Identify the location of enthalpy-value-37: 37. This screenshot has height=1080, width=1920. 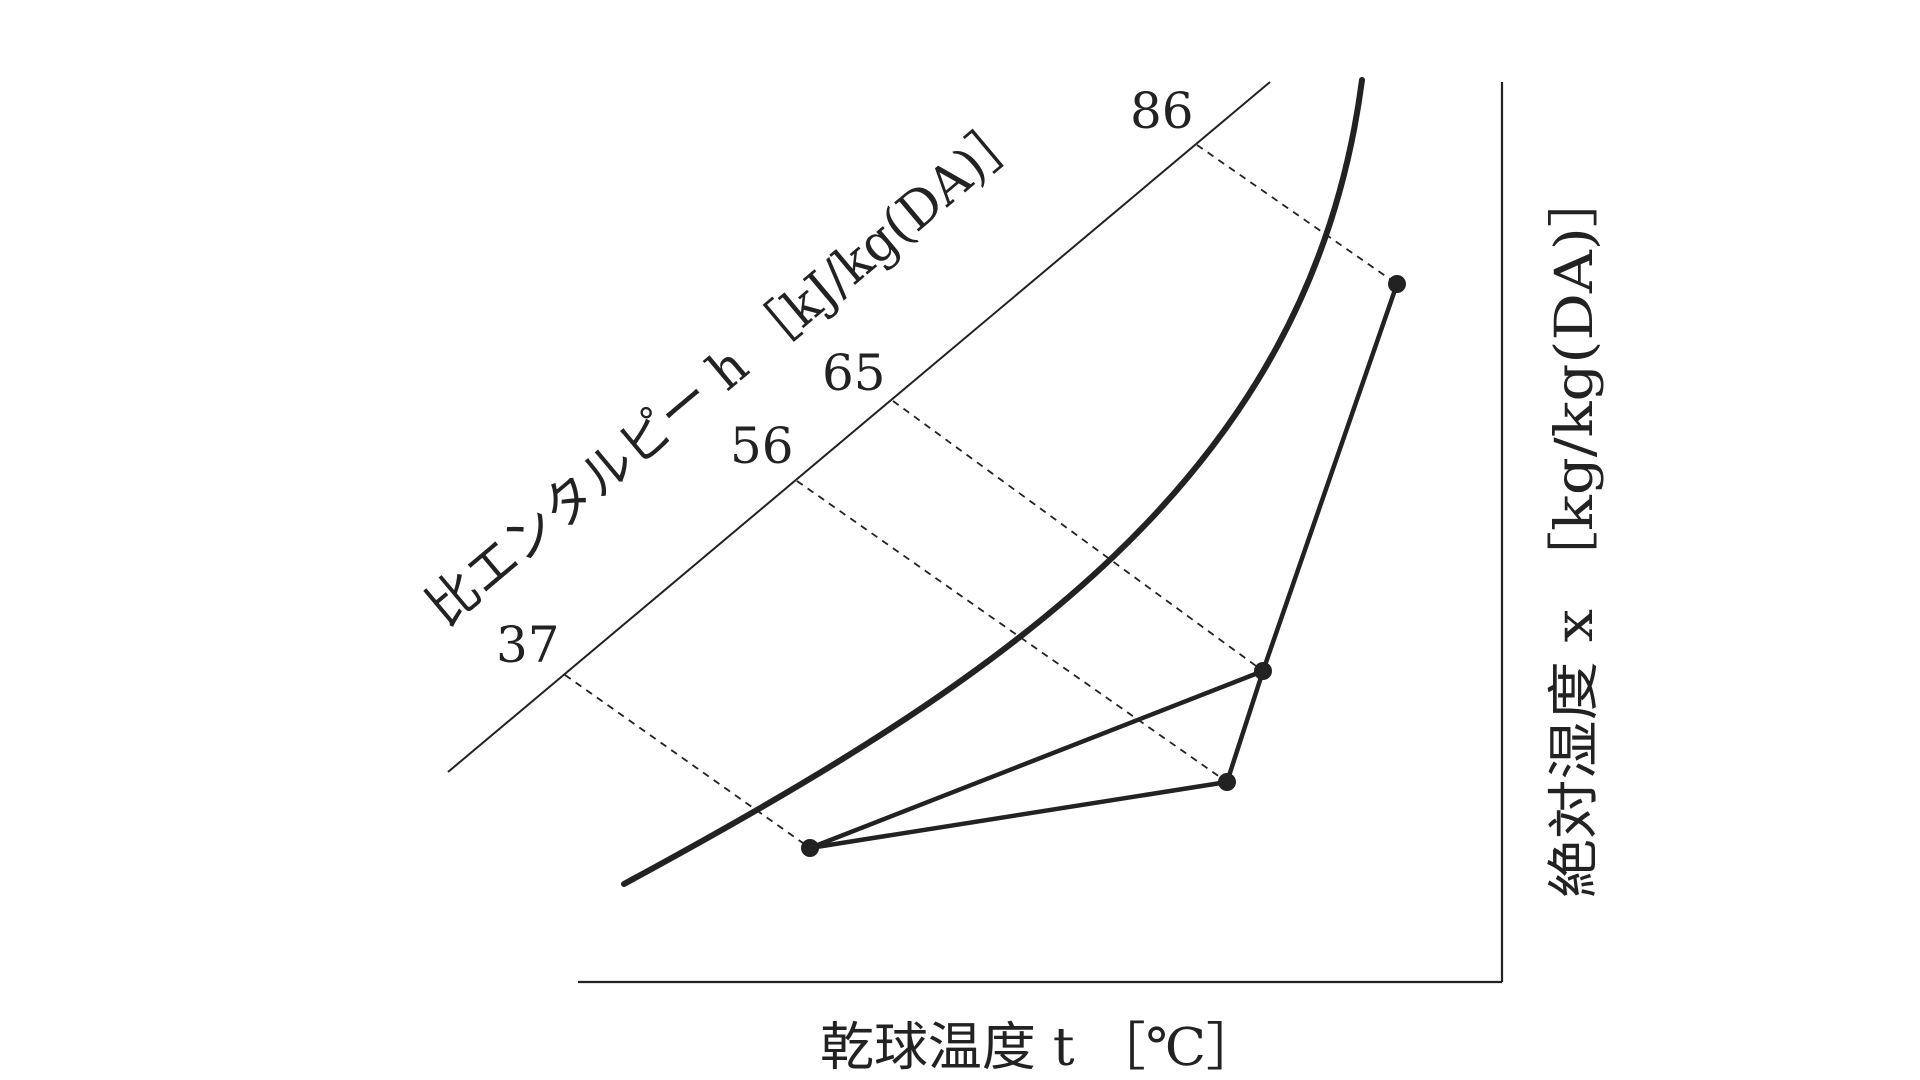
(528, 645).